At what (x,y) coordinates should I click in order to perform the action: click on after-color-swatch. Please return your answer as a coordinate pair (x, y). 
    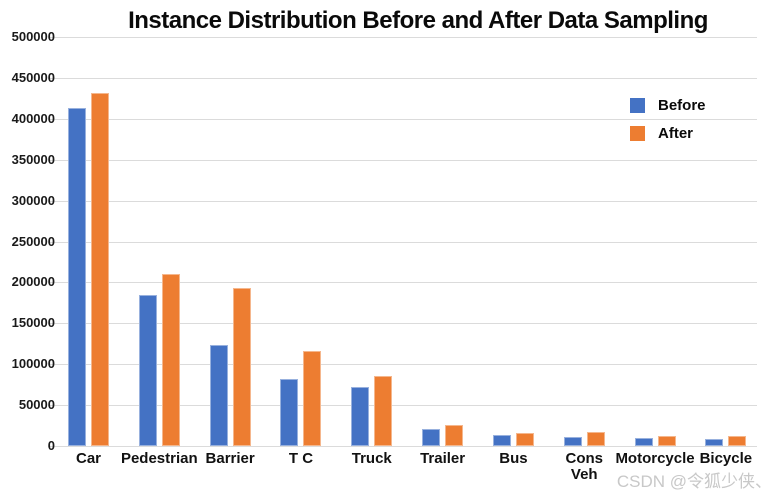
    Looking at the image, I should click on (637, 133).